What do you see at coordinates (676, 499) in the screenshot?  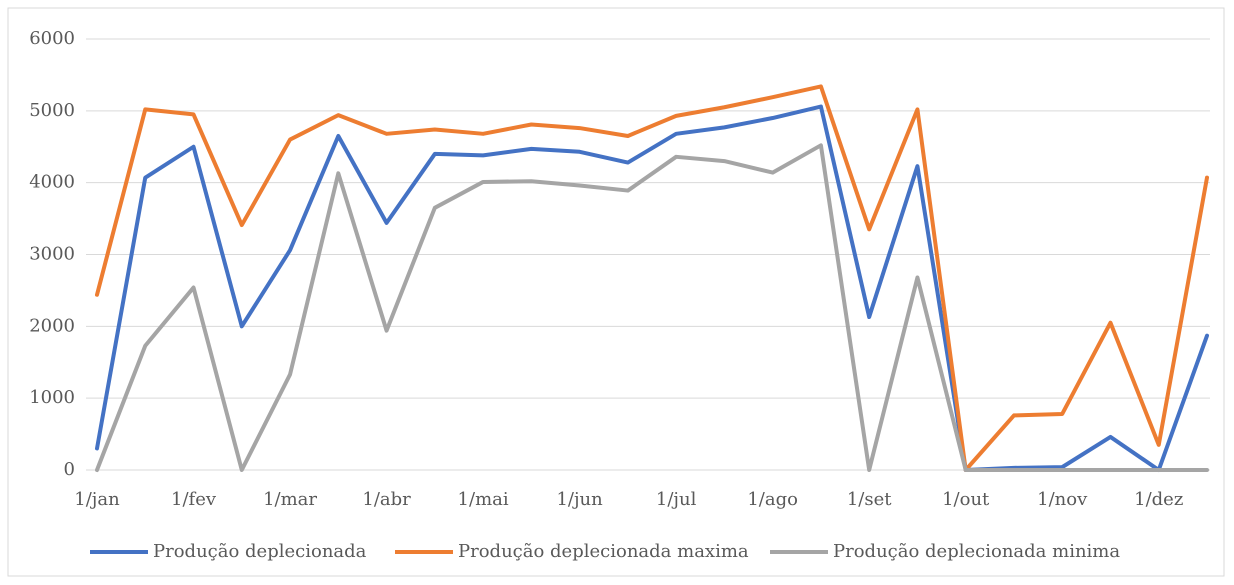 I see `x-tick-label: 1/jul` at bounding box center [676, 499].